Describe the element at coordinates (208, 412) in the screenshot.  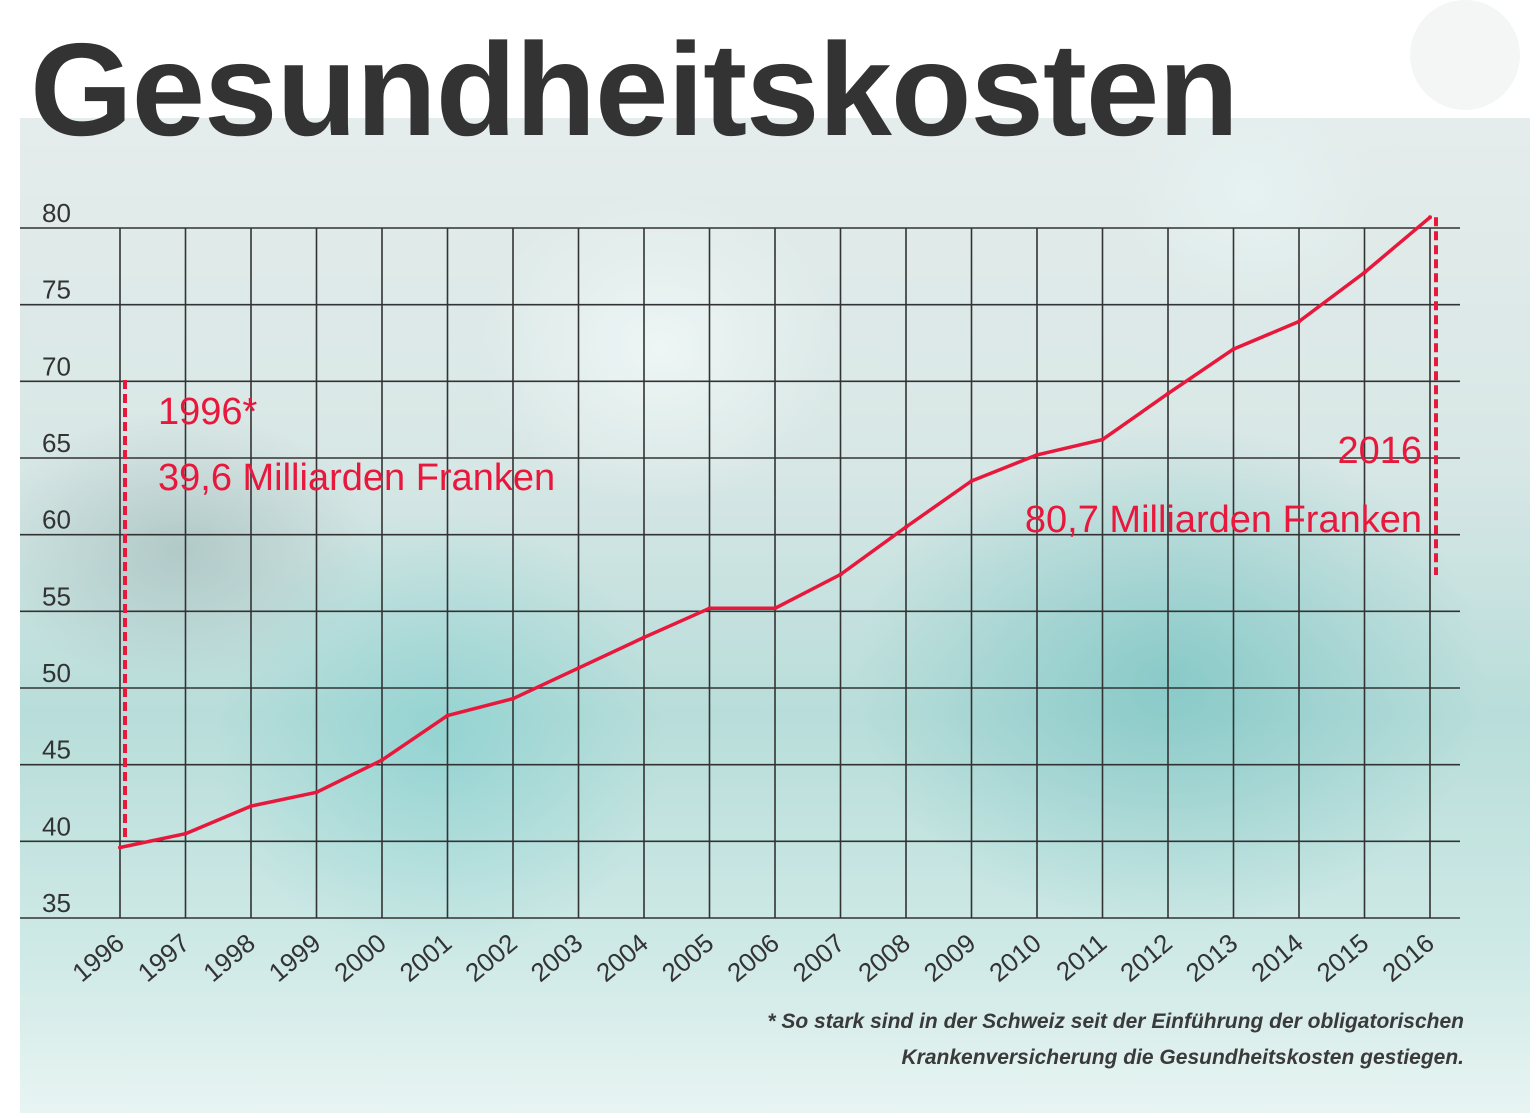
I see `start-year-annotation: 1996*` at that location.